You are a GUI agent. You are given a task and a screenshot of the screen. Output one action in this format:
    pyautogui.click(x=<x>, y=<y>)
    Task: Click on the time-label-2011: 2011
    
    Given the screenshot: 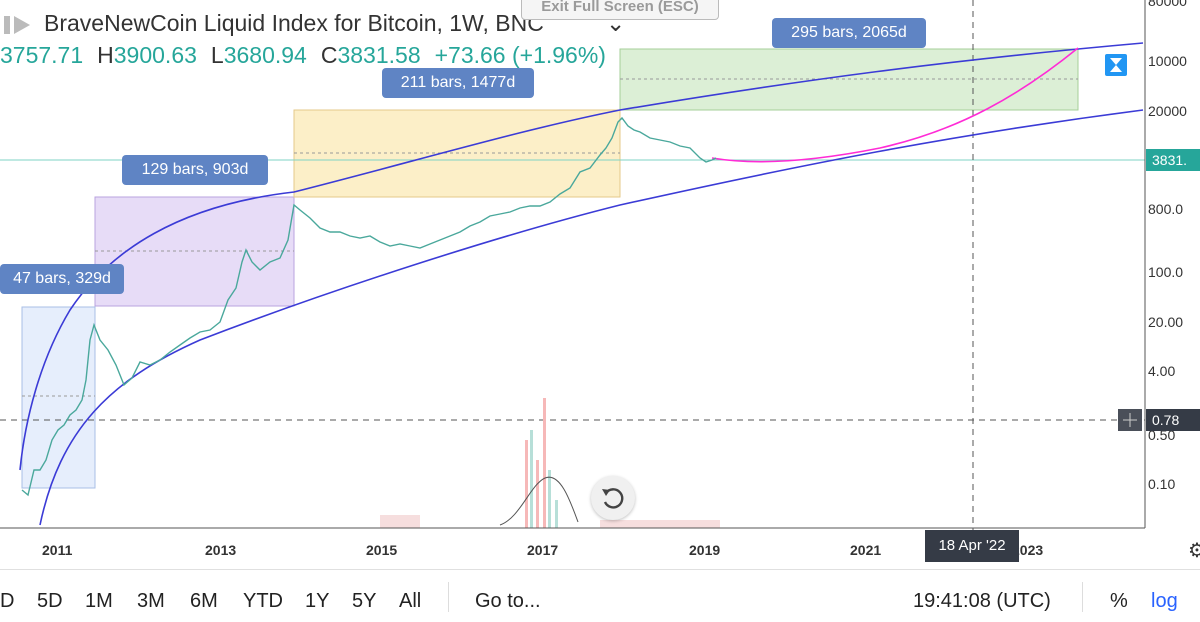 What is the action you would take?
    pyautogui.click(x=57, y=550)
    